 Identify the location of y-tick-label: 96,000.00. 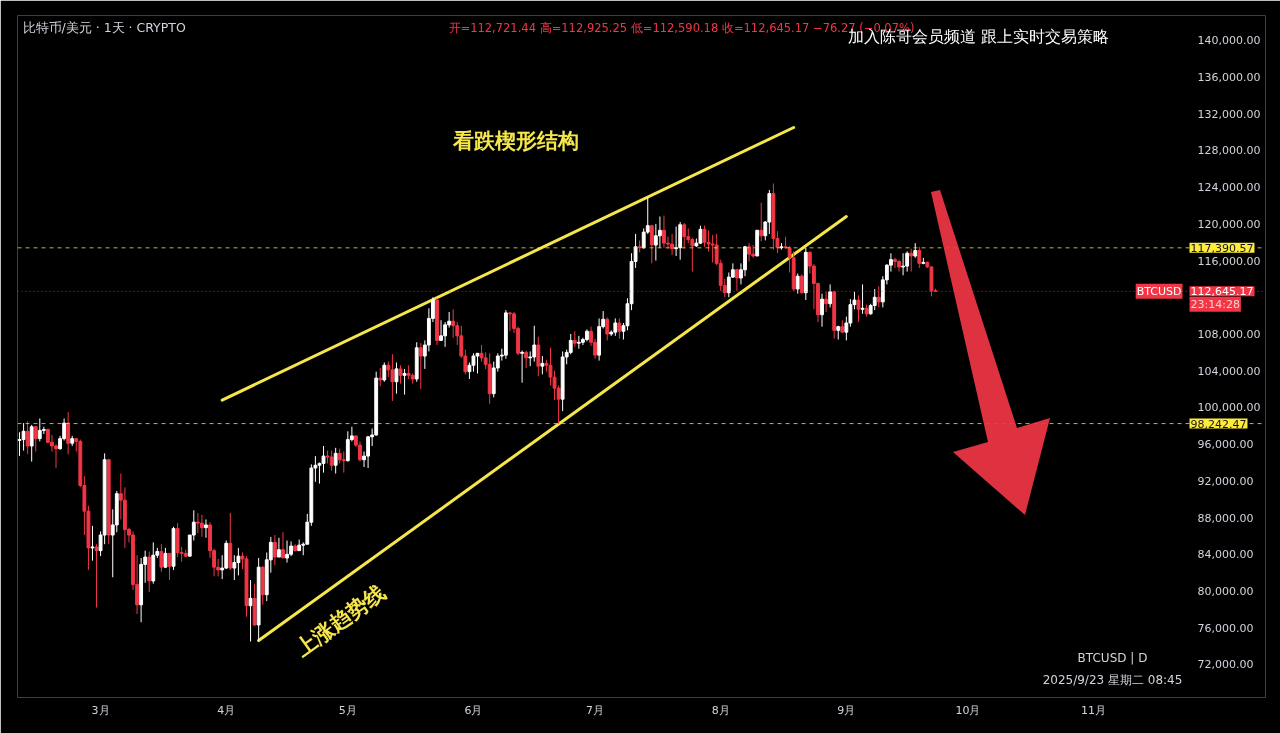
(1225, 445).